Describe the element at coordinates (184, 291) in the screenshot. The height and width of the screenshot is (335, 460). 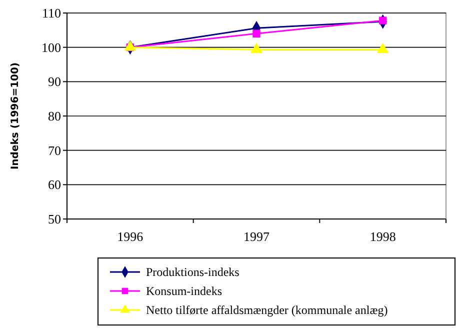
I see `legend-label: Konsum-indeks` at that location.